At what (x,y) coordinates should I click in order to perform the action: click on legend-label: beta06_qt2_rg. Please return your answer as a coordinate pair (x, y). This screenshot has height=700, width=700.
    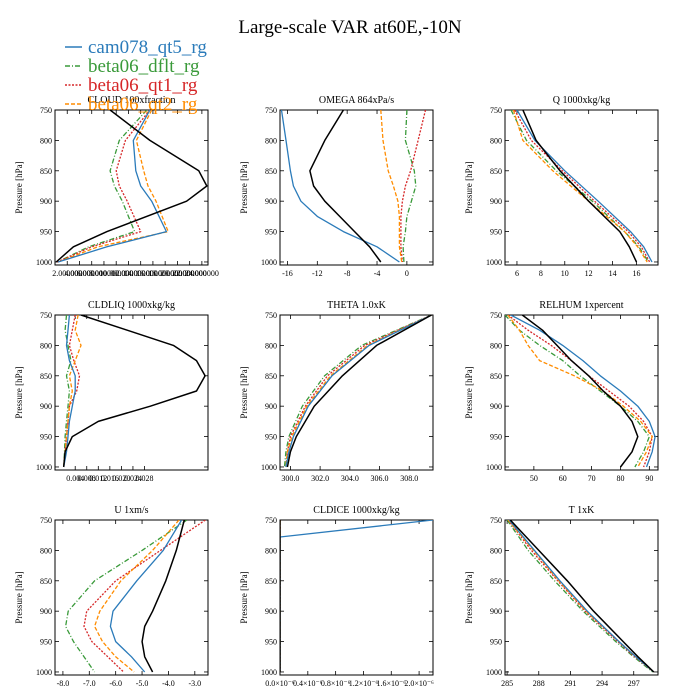
    Looking at the image, I should click on (143, 104).